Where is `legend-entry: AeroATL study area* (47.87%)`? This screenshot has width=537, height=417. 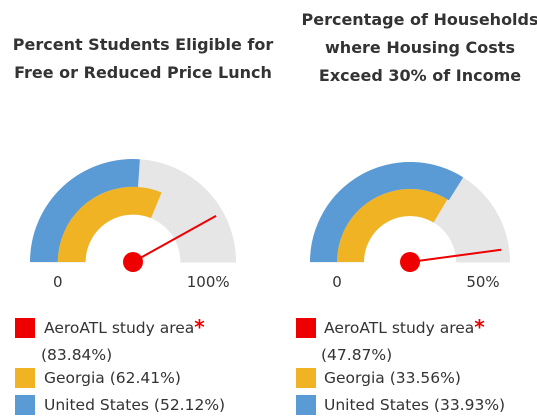
legend-entry: AeroATL study area* (47.87%) is located at coordinates (403, 340).